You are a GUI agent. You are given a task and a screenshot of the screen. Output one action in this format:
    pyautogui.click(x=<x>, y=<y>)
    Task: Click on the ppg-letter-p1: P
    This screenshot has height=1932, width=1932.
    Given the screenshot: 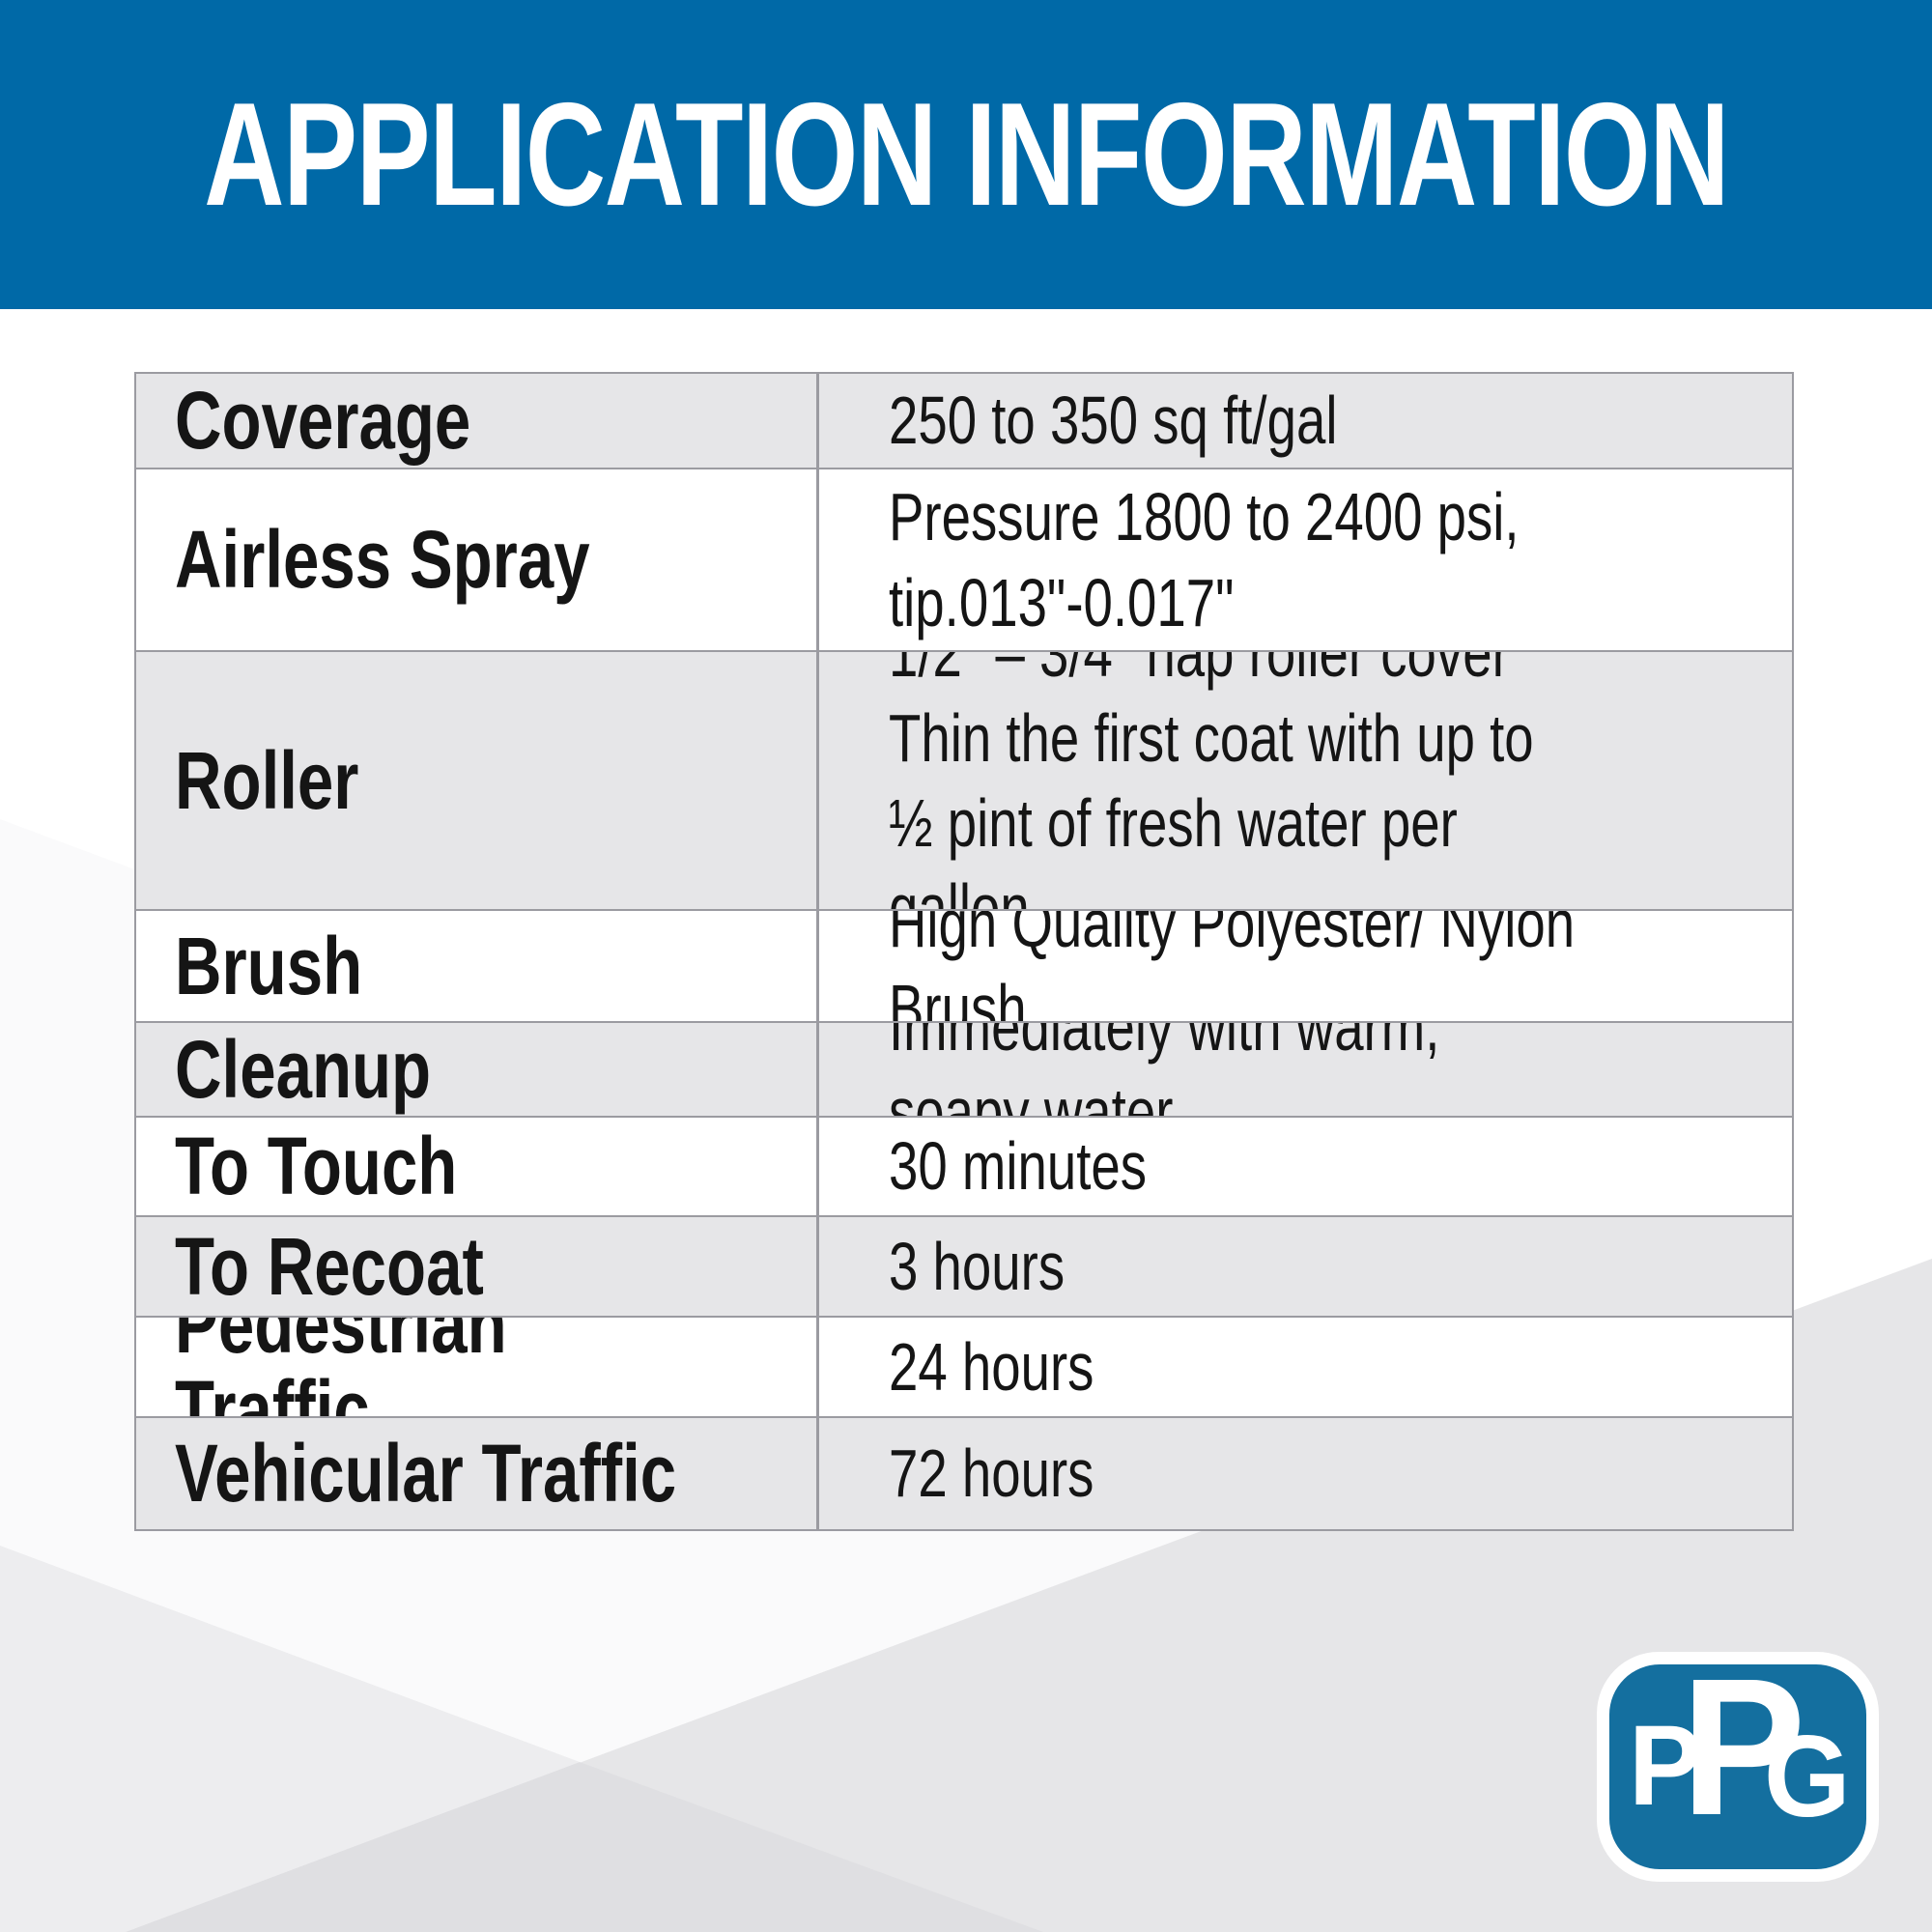 What is the action you would take?
    pyautogui.click(x=1665, y=1766)
    